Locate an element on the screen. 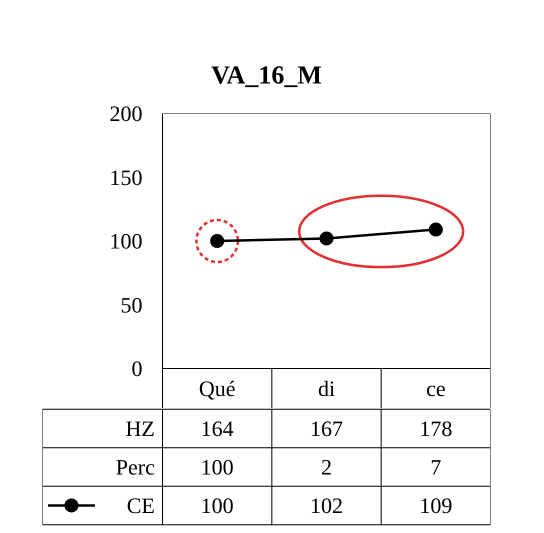 This screenshot has height=533, width=544. y-tick-label: 50 is located at coordinates (131, 305).